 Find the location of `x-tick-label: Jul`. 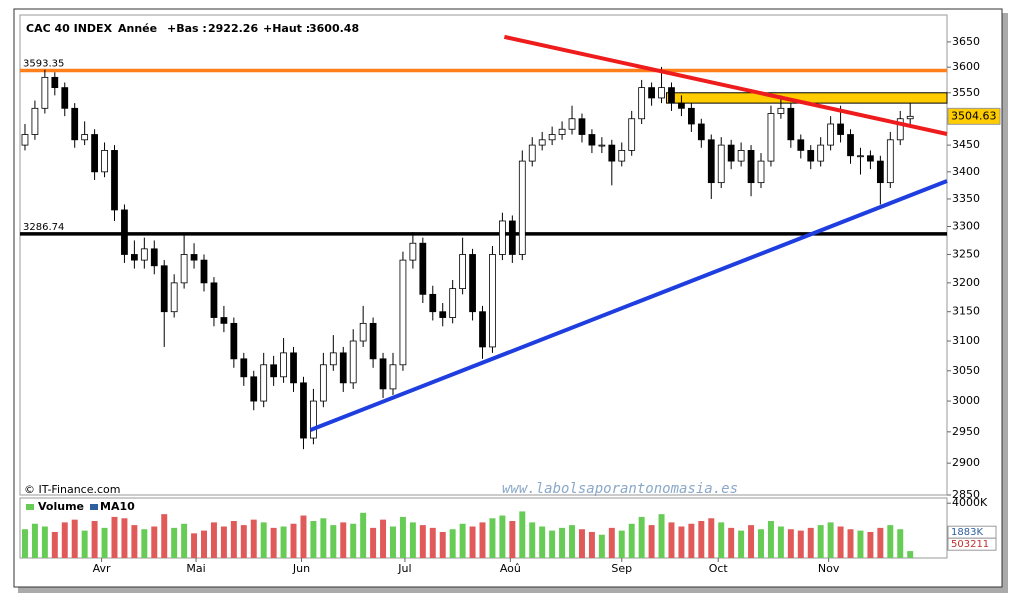

x-tick-label: Jul is located at coordinates (404, 568).